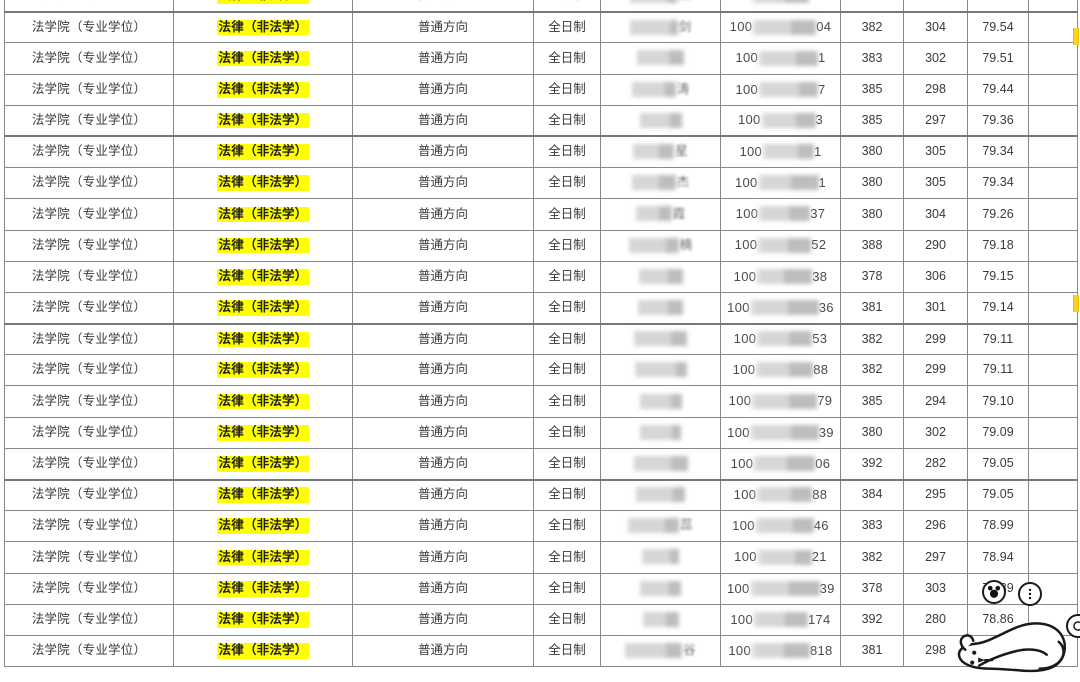 This screenshot has height=682, width=1080. I want to click on table-row: 法学院（专业学位） 法律（非法学） 普通方向 全日制 100 1 383 302 79.51, so click(541, 58).